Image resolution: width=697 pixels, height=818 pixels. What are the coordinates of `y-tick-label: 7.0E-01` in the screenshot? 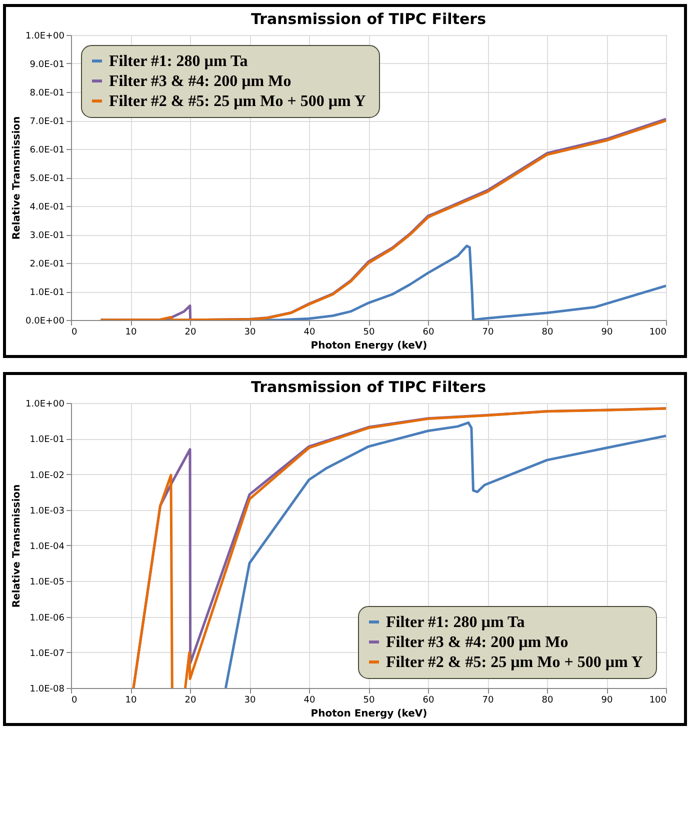 It's located at (47, 122).